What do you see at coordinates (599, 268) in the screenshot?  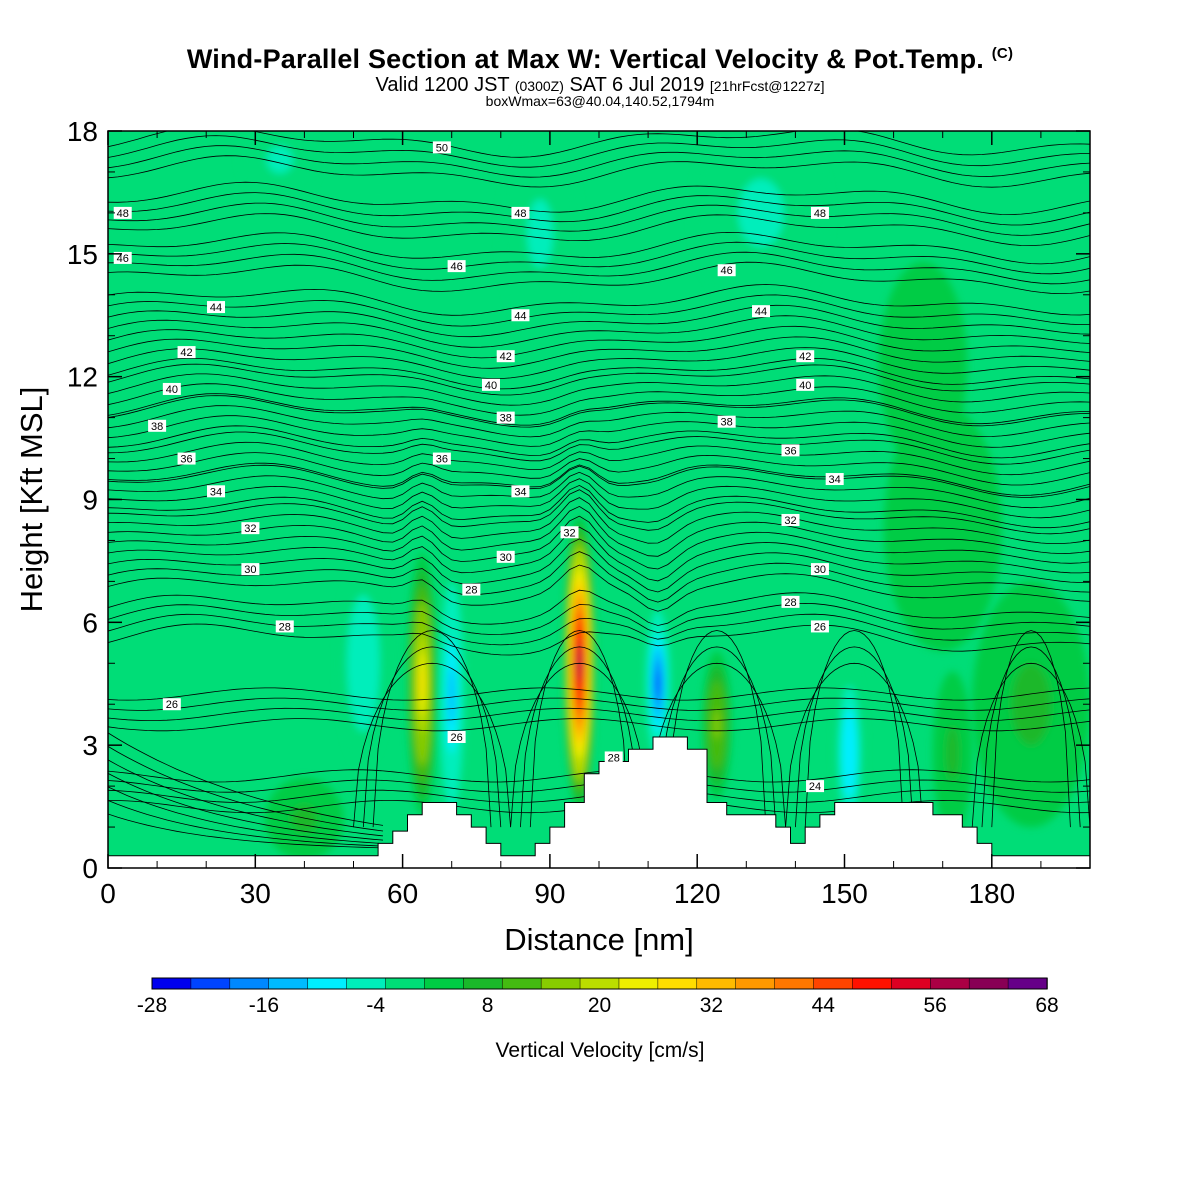 I see `theta-contour-46-sub1` at bounding box center [599, 268].